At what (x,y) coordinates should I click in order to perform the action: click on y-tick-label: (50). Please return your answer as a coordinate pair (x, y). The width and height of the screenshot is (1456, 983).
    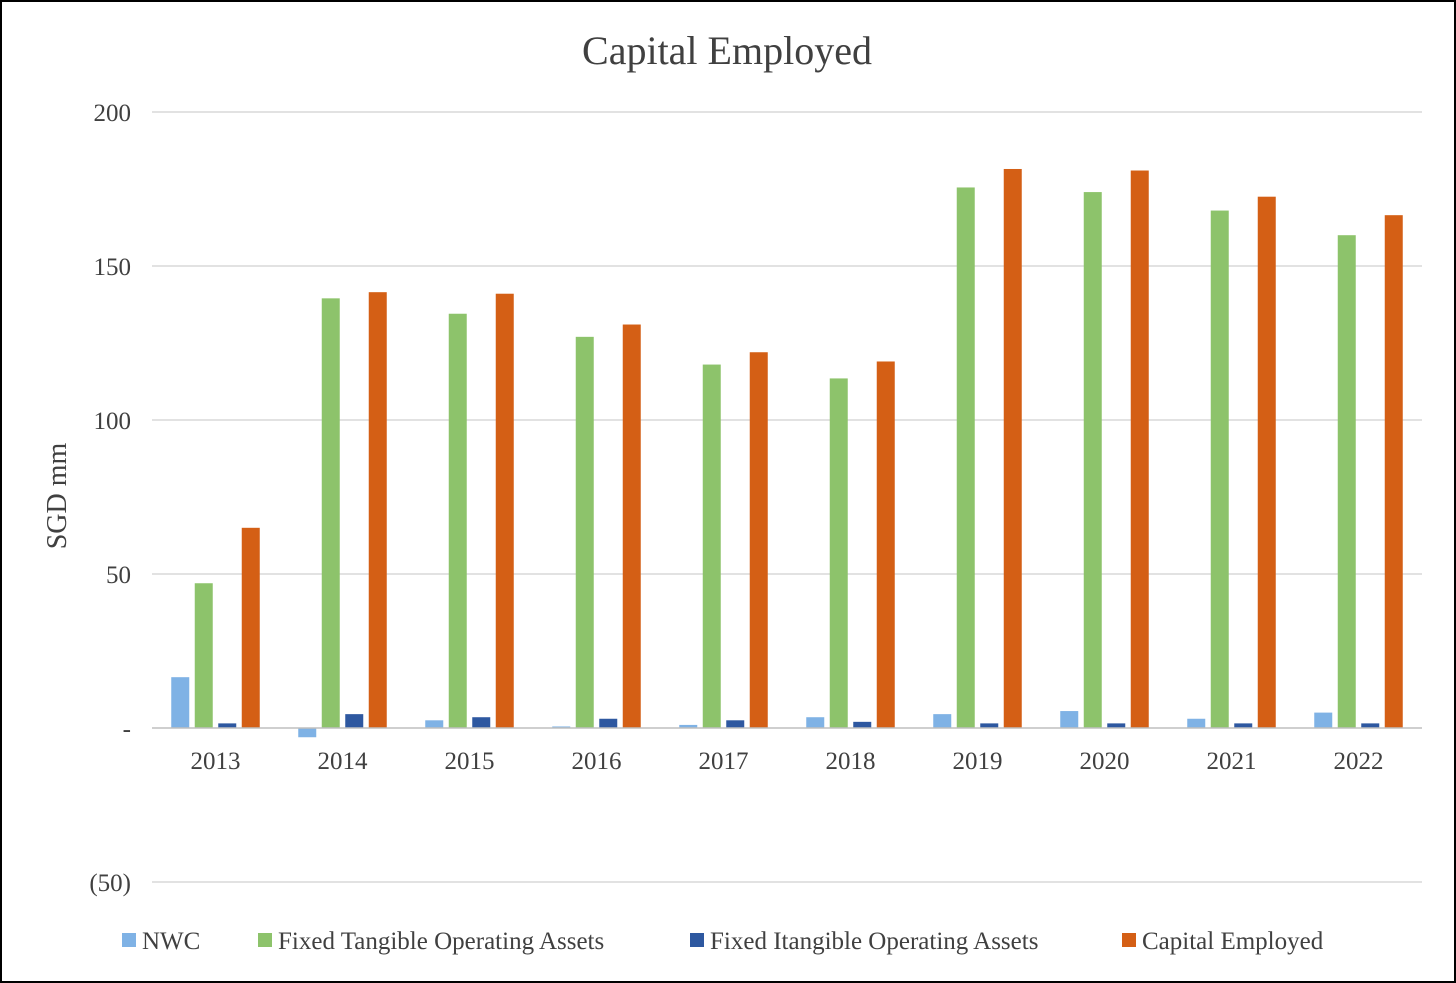
    Looking at the image, I should click on (110, 883).